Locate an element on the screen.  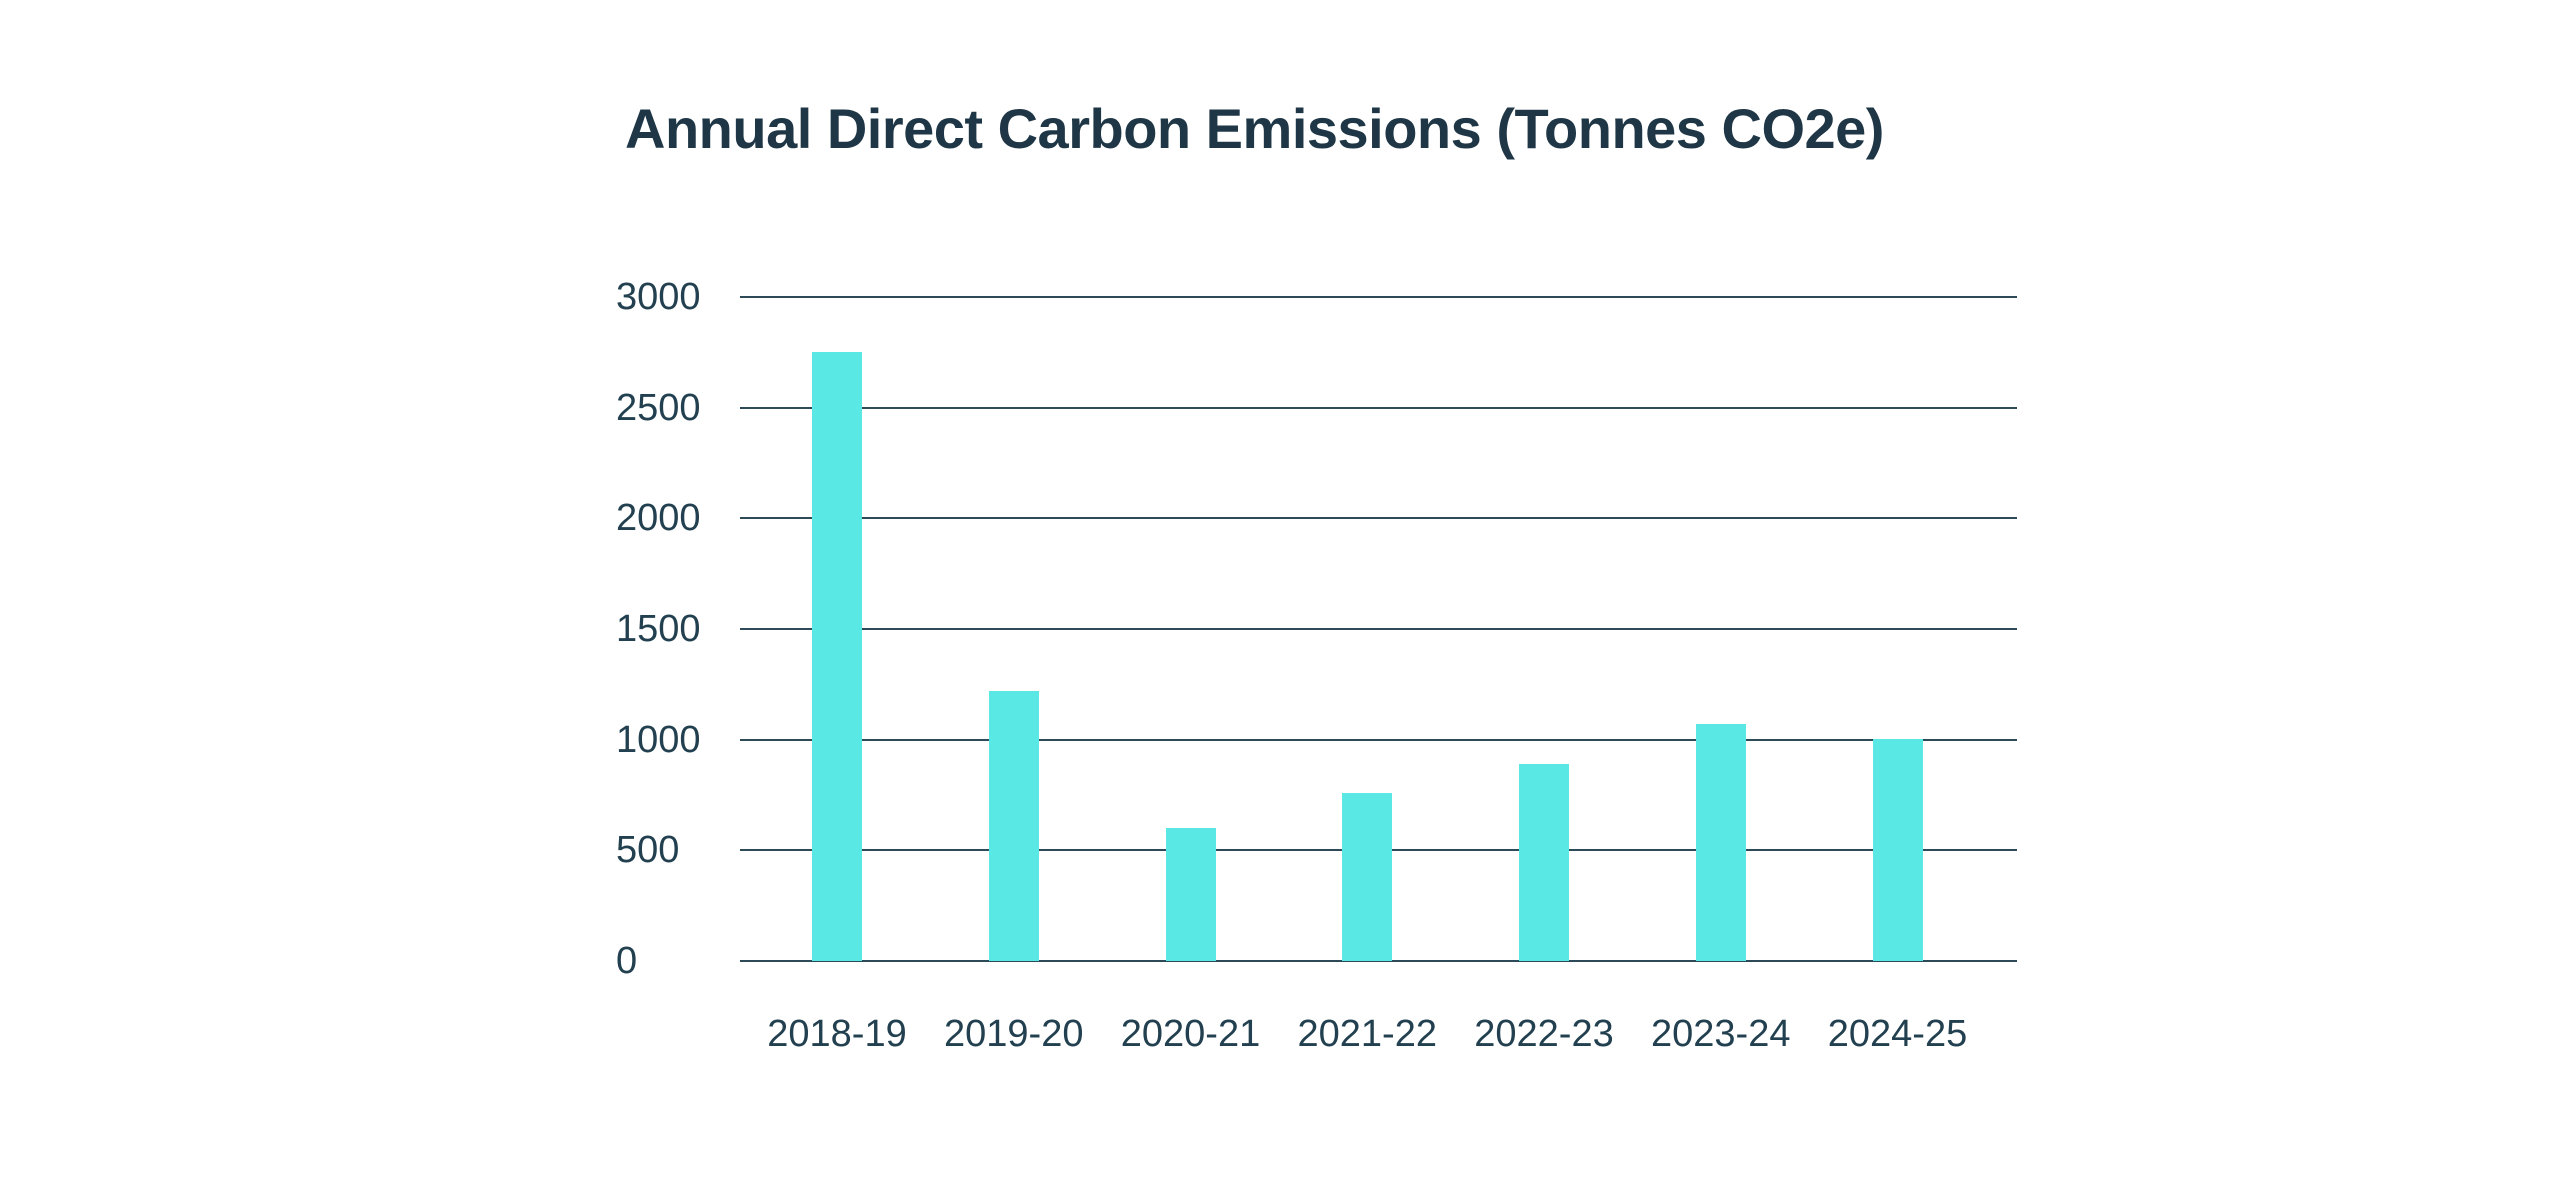
y-tick-label: 1000 is located at coordinates (658, 739).